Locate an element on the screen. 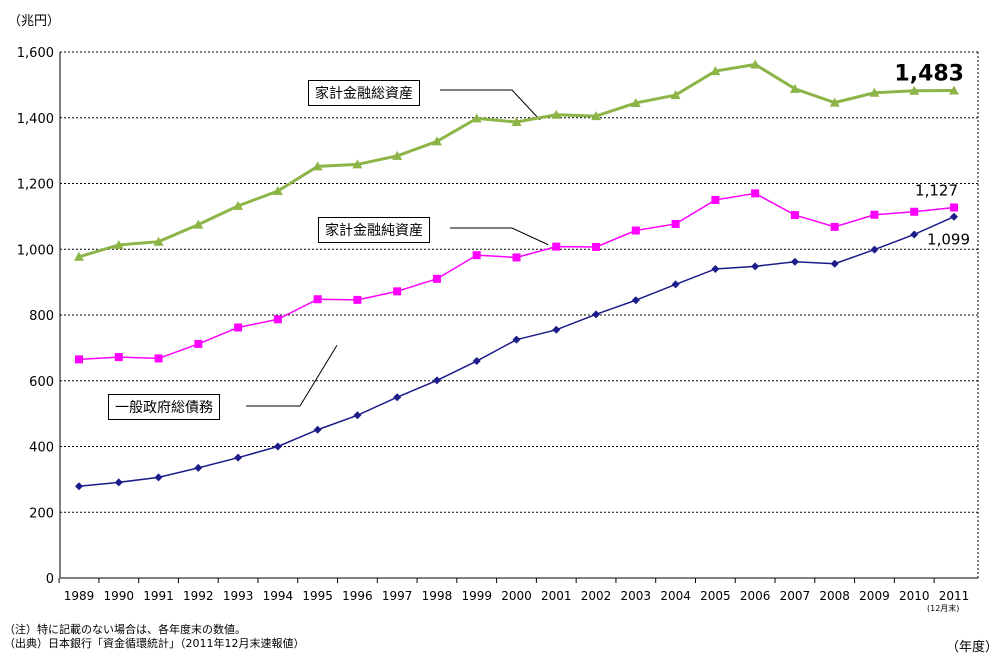  x-tick-label: 2000 is located at coordinates (516, 596).